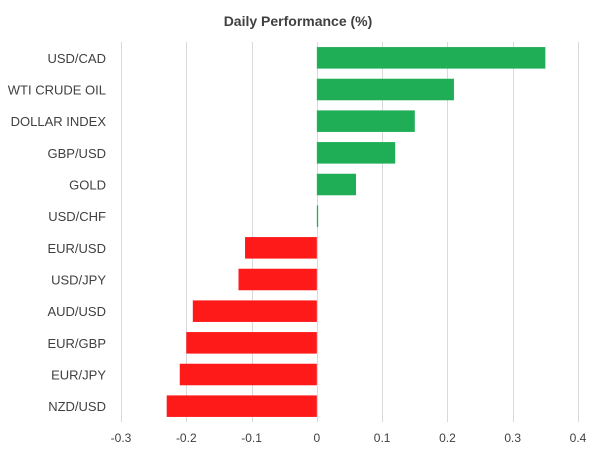 The width and height of the screenshot is (600, 453). What do you see at coordinates (57, 90) in the screenshot?
I see `category-label: WTI CRUDE OIL` at bounding box center [57, 90].